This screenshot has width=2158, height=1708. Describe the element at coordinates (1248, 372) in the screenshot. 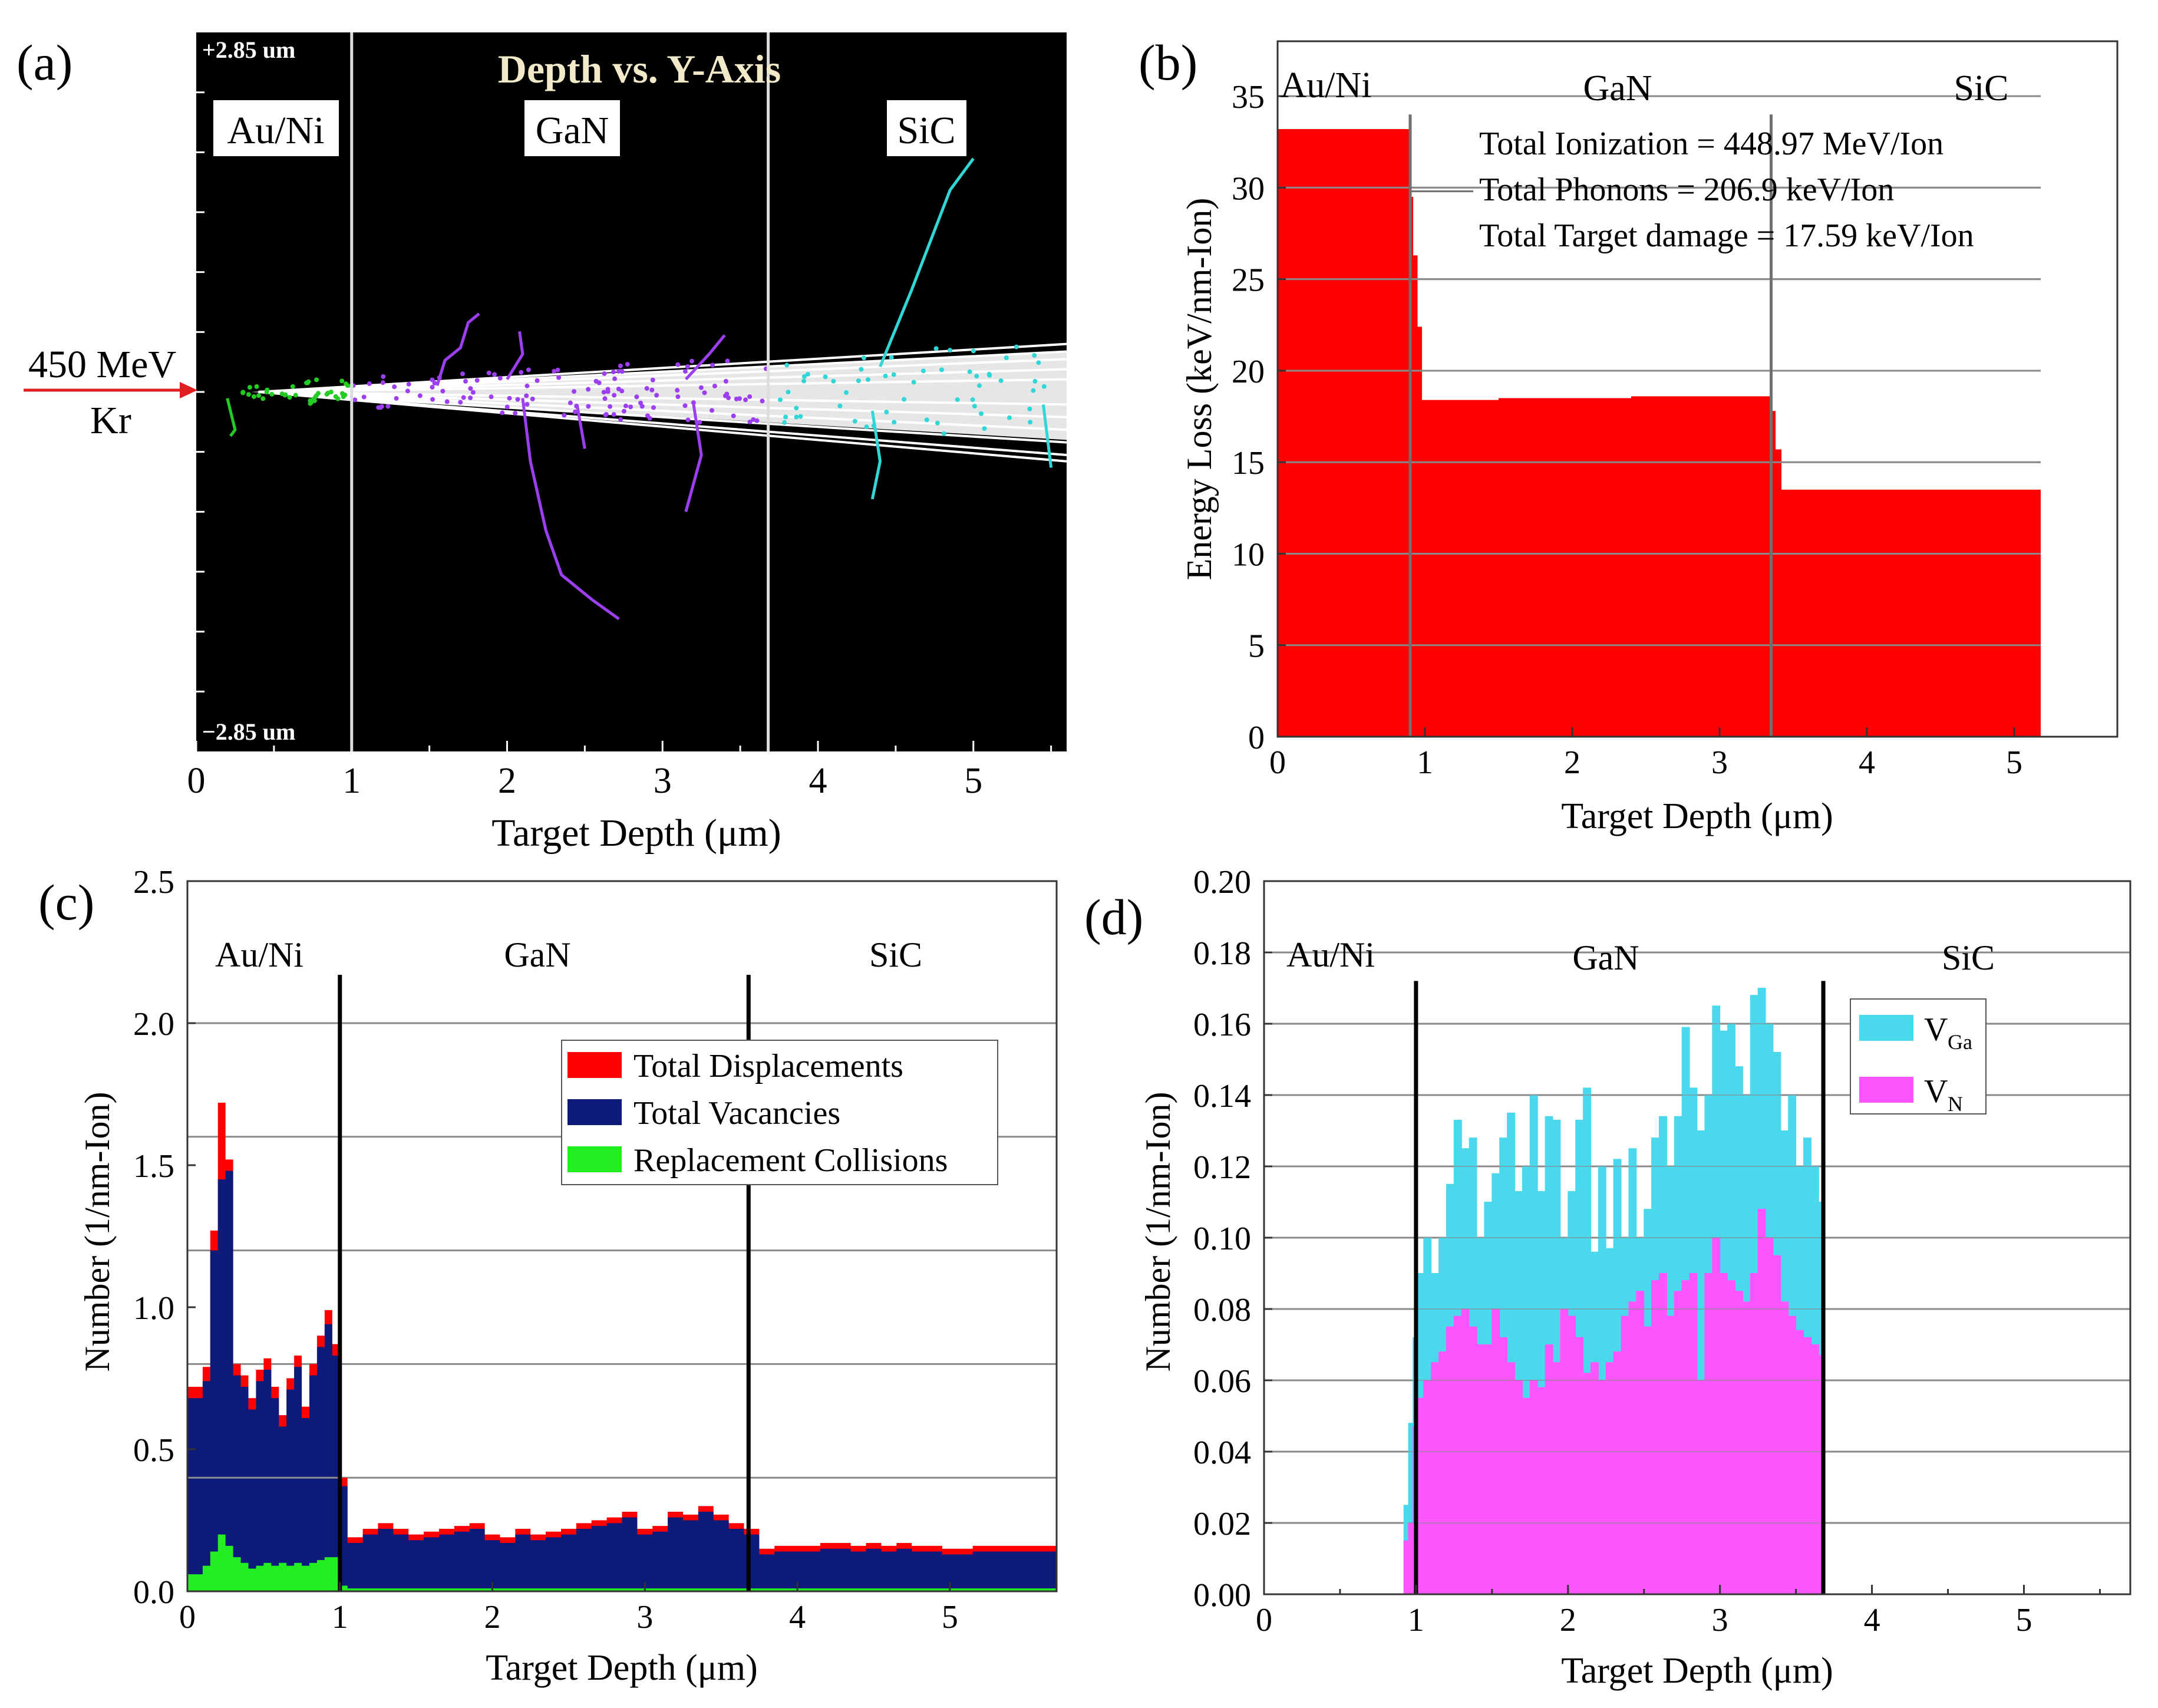

I see `y-tick-label: 20` at that location.